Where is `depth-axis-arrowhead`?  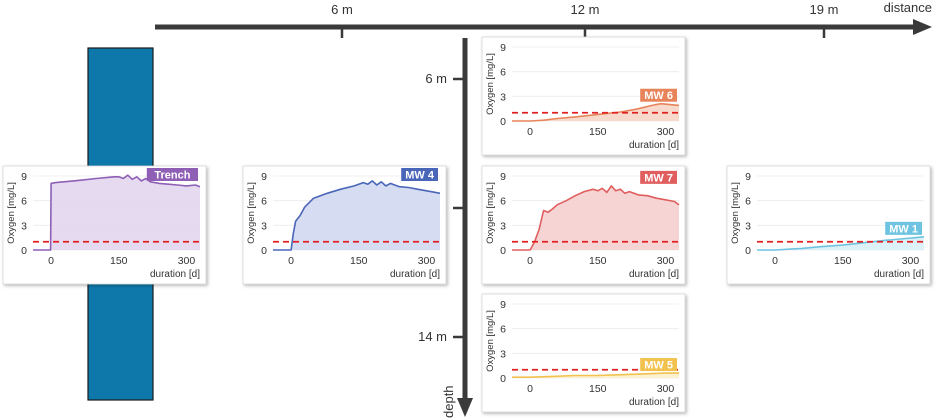
depth-axis-arrowhead is located at coordinates (465, 407).